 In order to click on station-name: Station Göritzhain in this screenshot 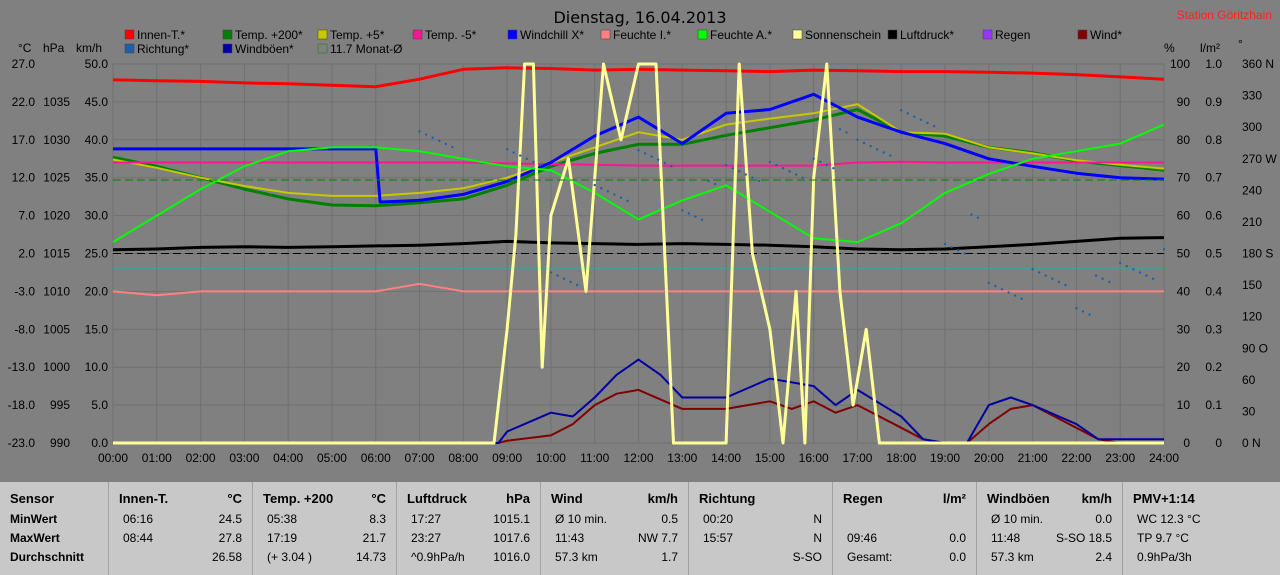, I will do `click(1224, 15)`.